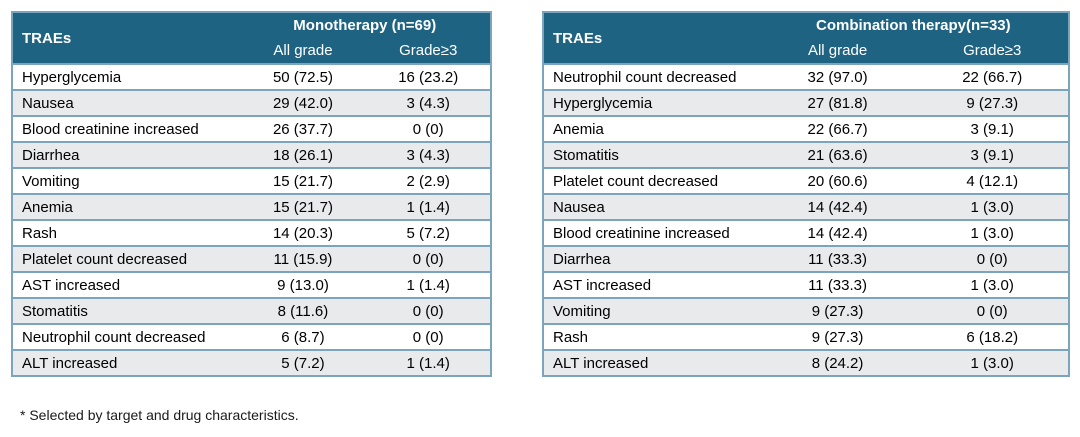  Describe the element at coordinates (303, 362) in the screenshot. I see `all-grade-value-cell: 5 (7.2)` at that location.